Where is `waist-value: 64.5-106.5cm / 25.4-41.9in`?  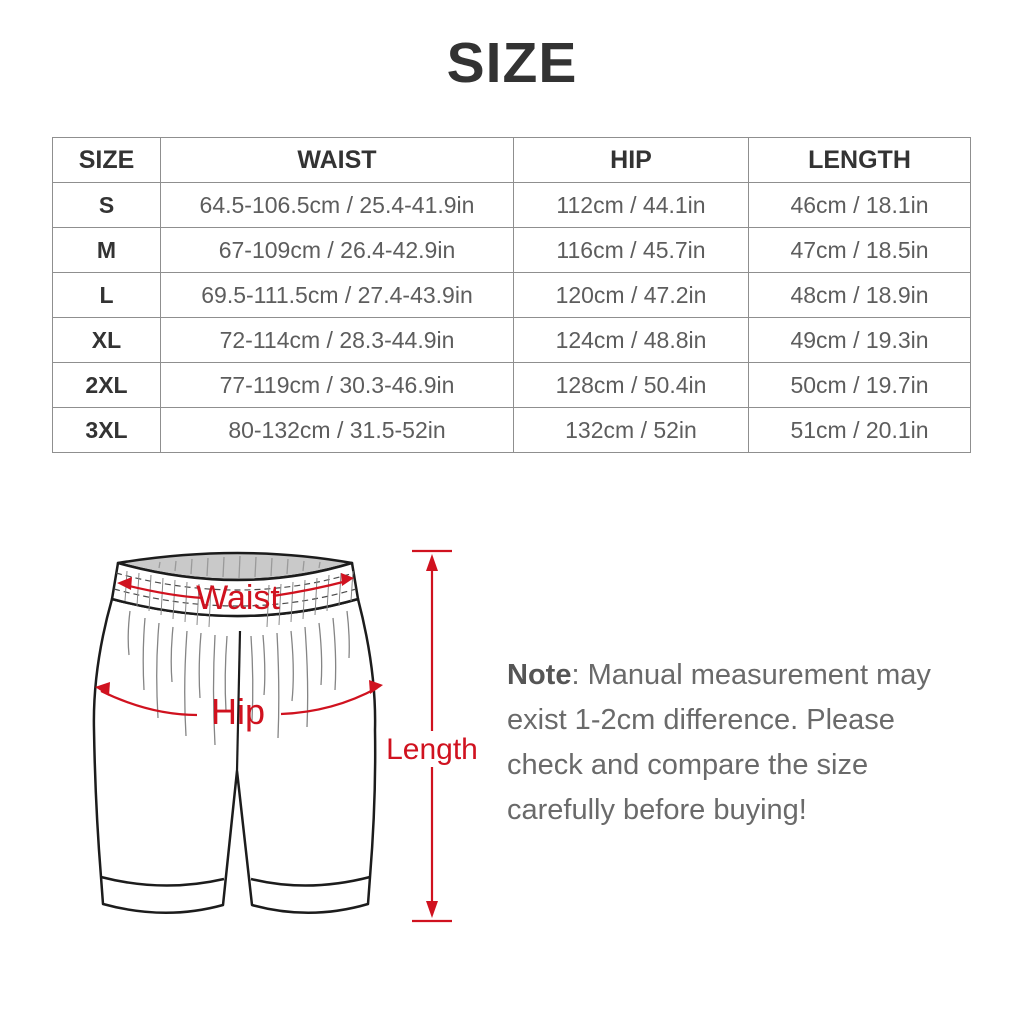
waist-value: 64.5-106.5cm / 25.4-41.9in is located at coordinates (337, 205).